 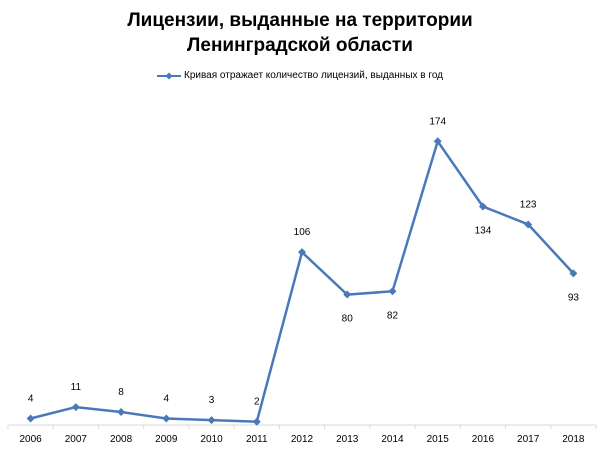 I want to click on x-tick-label: 2007, so click(x=76, y=439).